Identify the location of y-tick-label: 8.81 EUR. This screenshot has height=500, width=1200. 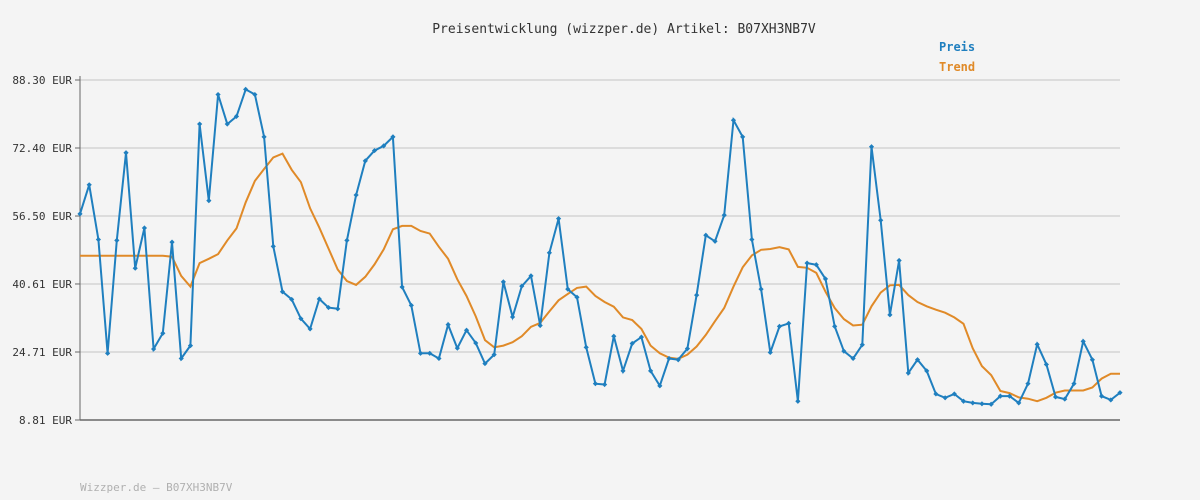
(45, 420).